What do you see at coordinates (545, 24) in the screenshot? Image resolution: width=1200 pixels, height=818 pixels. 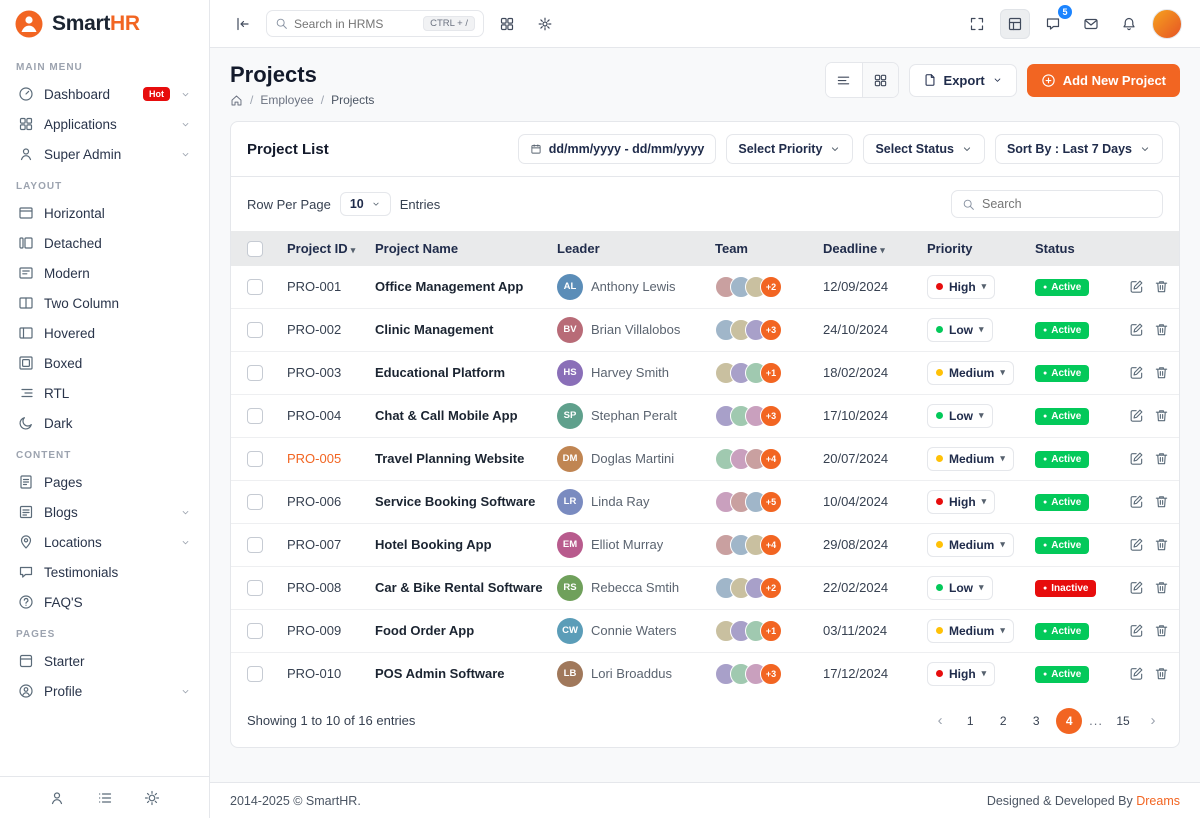 I see `gear-icon` at bounding box center [545, 24].